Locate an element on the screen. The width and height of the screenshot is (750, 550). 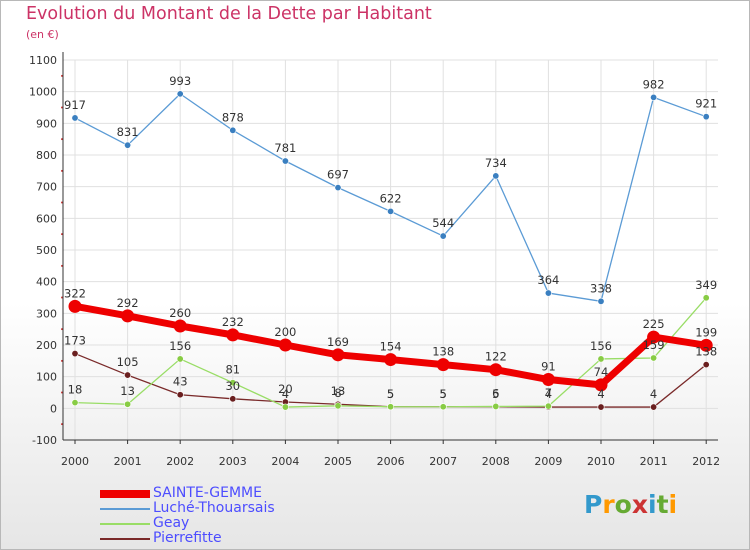
x-tick-label: 2000 is located at coordinates (75, 461).